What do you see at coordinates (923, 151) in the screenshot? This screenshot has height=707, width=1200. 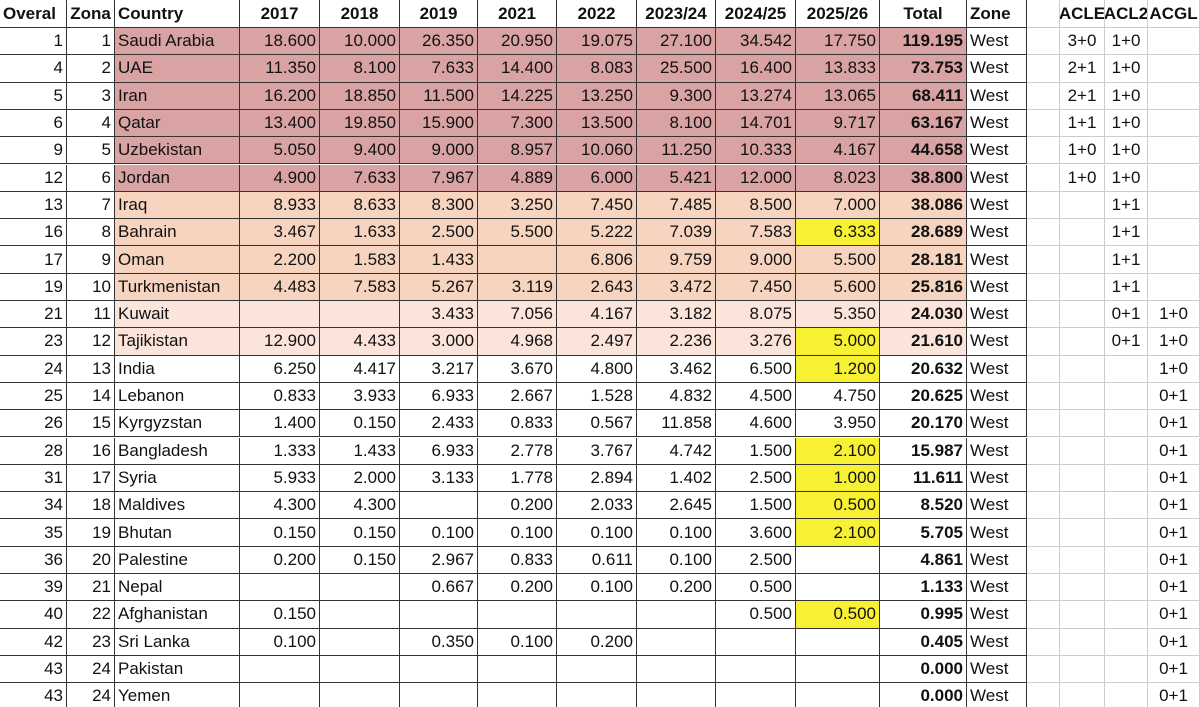 I see `cell: 44.658` at bounding box center [923, 151].